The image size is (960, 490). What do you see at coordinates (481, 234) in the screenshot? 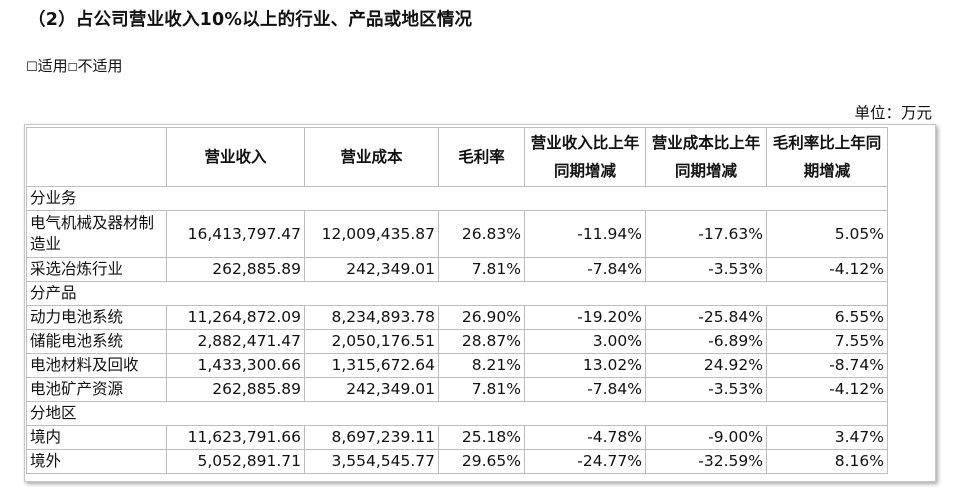
I see `gross-margin-cell: 26.83%` at bounding box center [481, 234].